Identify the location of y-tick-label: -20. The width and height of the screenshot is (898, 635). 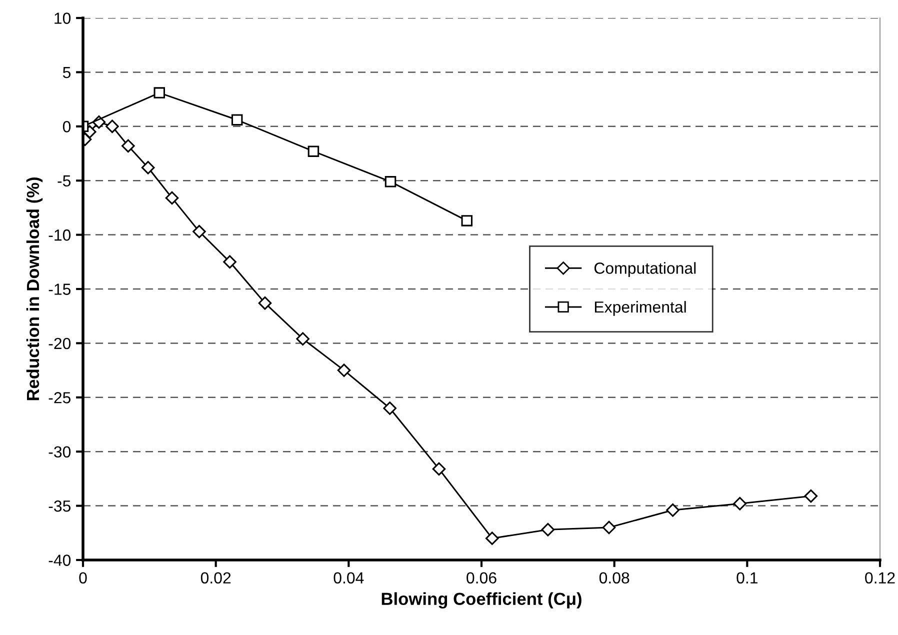
(59, 344).